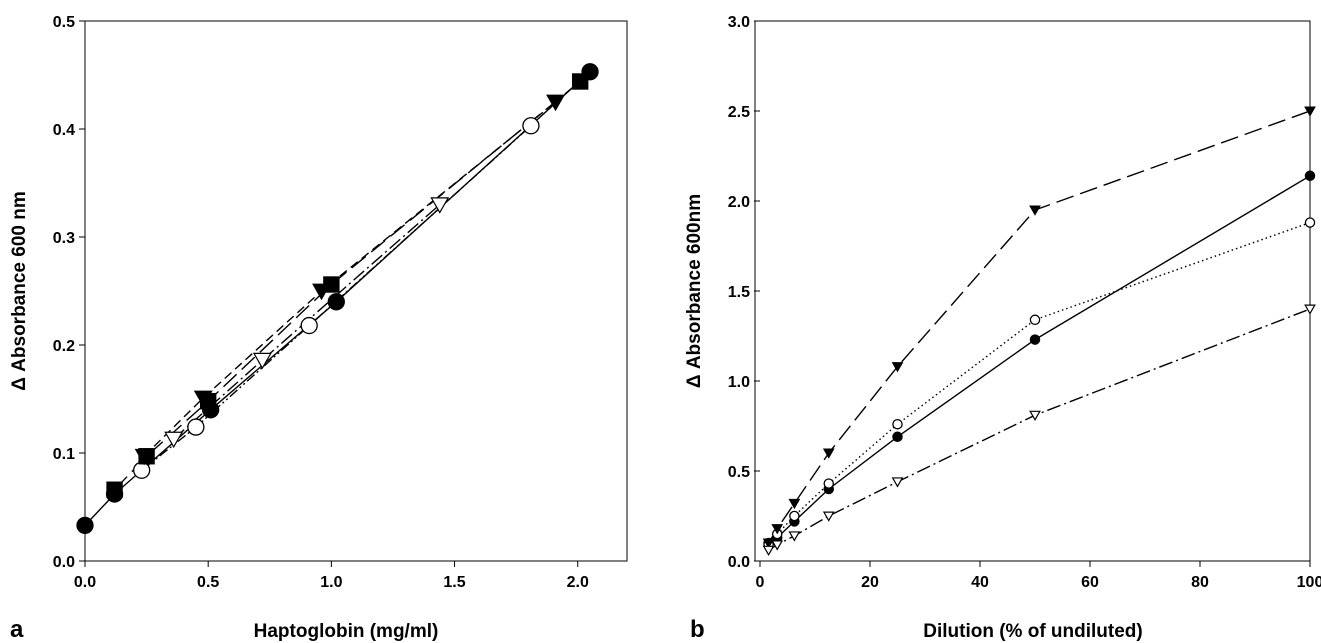 The width and height of the screenshot is (1321, 643). Describe the element at coordinates (980, 582) in the screenshot. I see `x-tick-label: 40` at that location.